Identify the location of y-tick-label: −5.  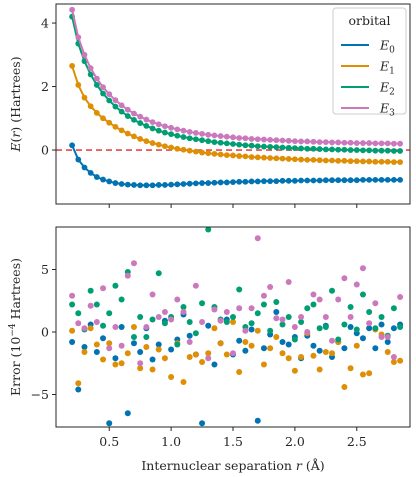
(40, 394).